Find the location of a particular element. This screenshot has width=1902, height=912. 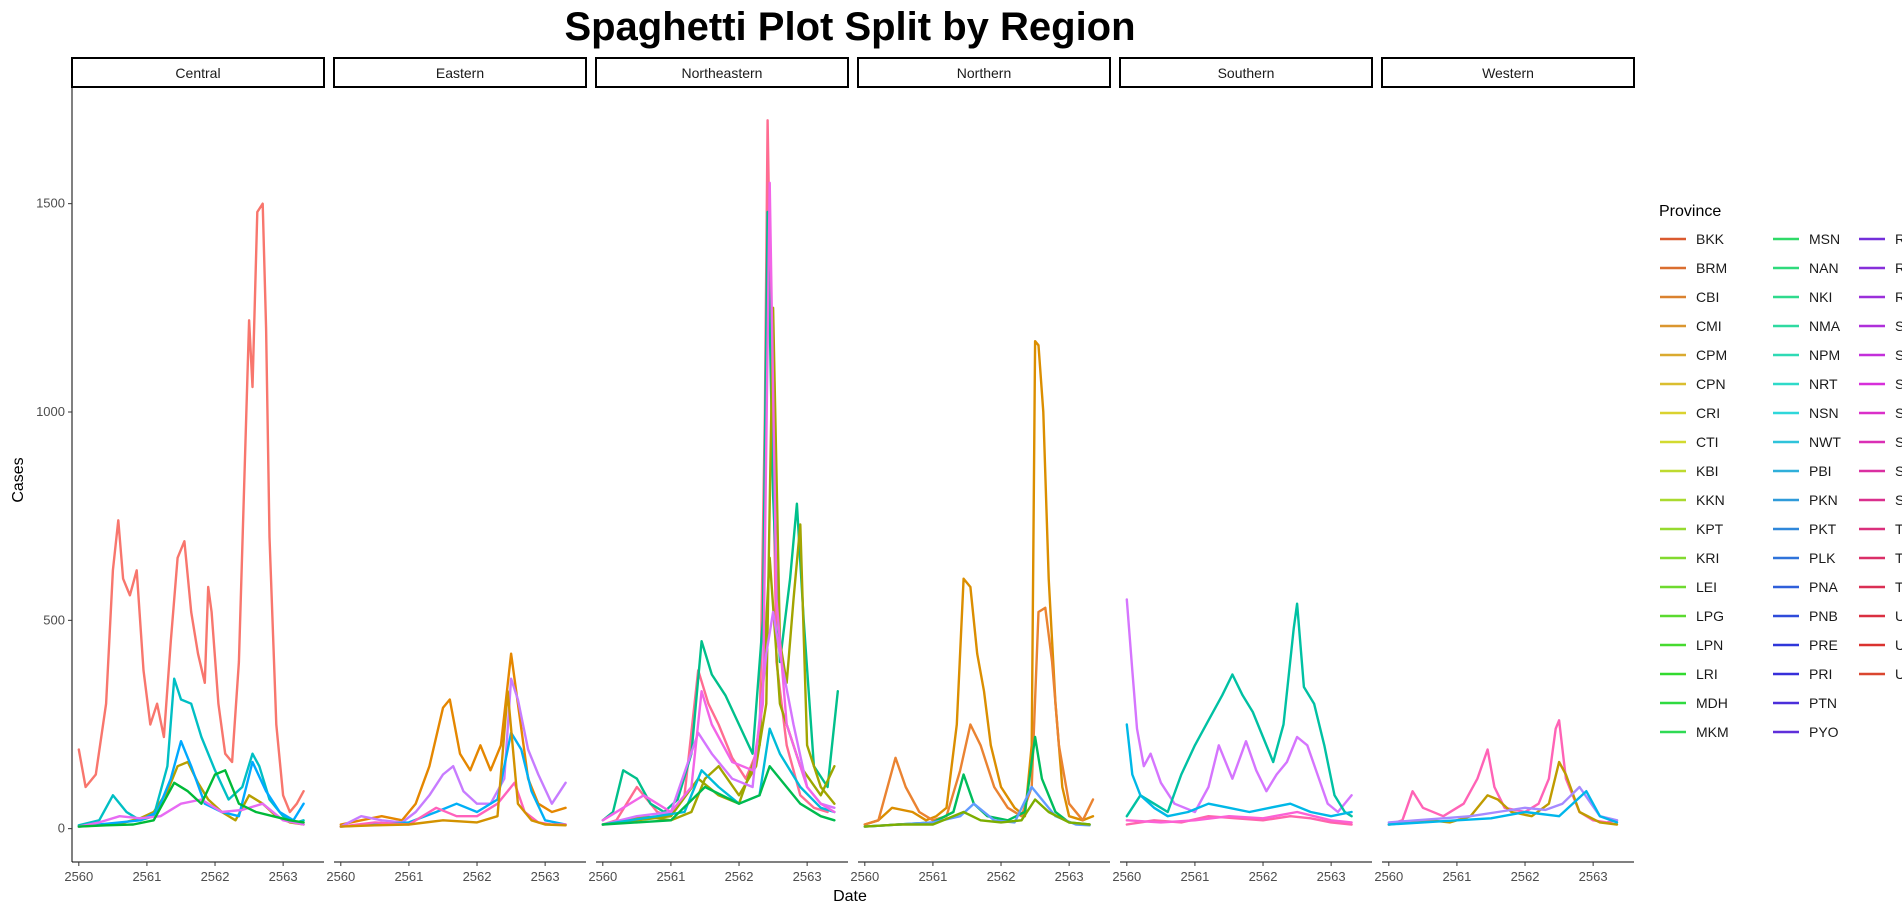

legend-label: KKN is located at coordinates (1710, 500).